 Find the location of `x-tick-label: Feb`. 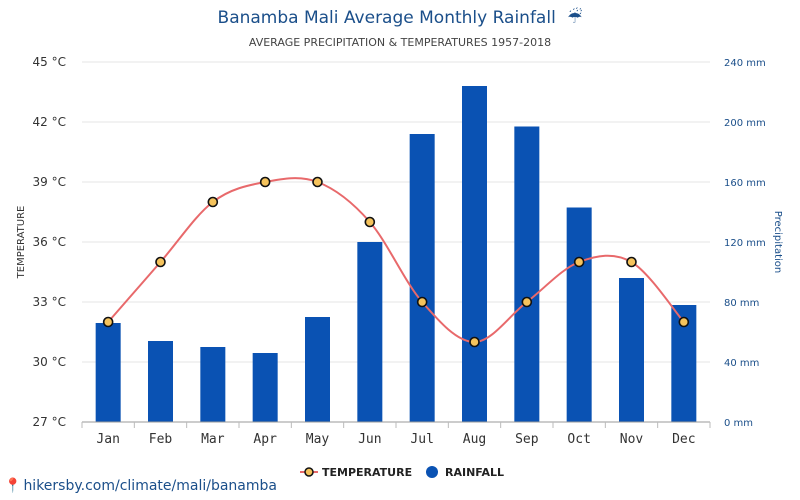

x-tick-label: Feb is located at coordinates (161, 439).